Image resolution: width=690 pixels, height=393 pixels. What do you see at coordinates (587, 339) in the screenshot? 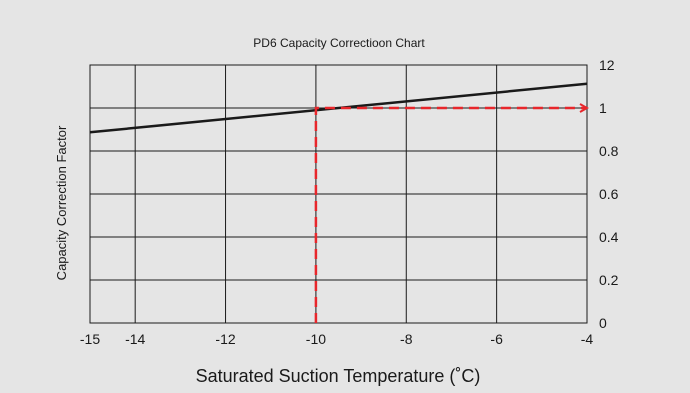
I see `x-tick-label: -4` at bounding box center [587, 339].